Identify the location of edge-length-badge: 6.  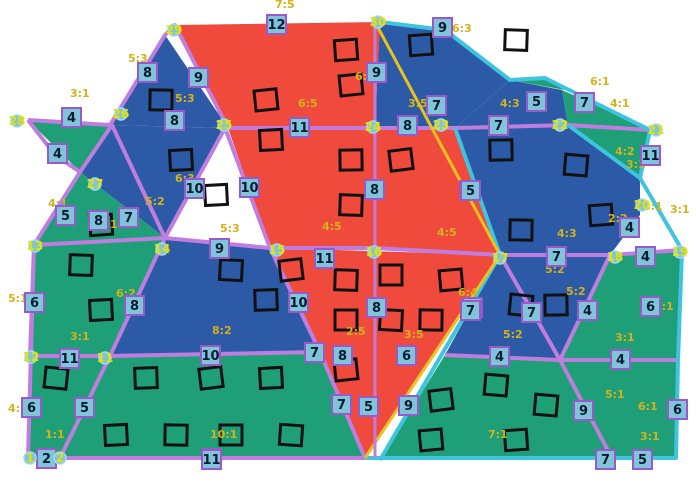
(677, 409).